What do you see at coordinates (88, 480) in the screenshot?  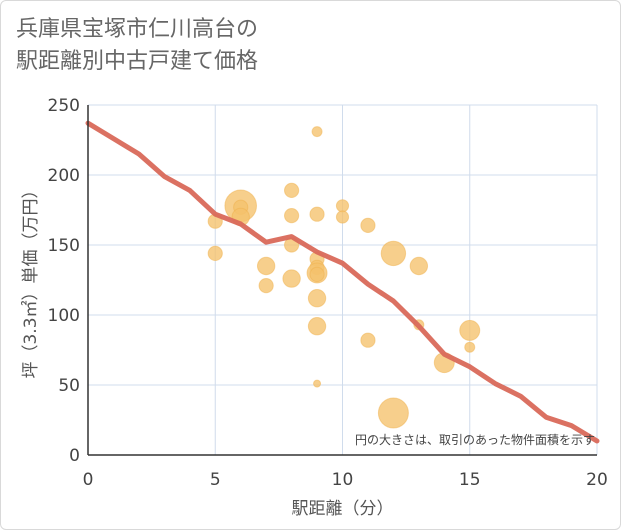 I see `x-tick-label: 0` at bounding box center [88, 480].